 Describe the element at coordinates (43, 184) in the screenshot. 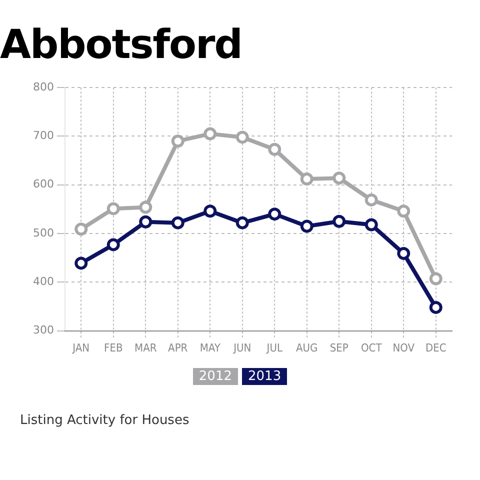

I see `y-tick-label: 600` at that location.